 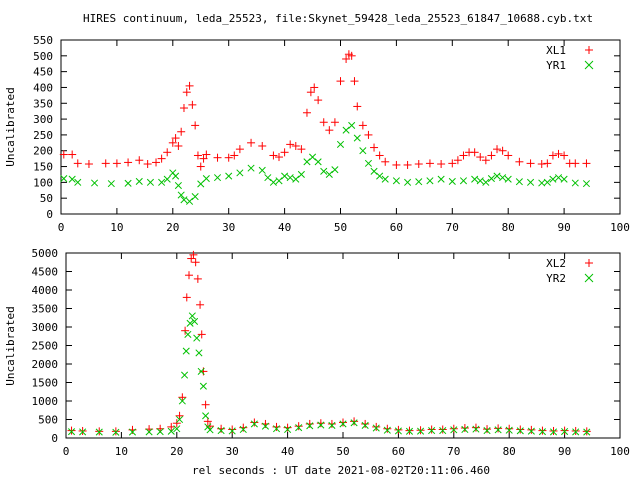 What do you see at coordinates (54, 438) in the screenshot?
I see `y-tick-label: 0` at bounding box center [54, 438].